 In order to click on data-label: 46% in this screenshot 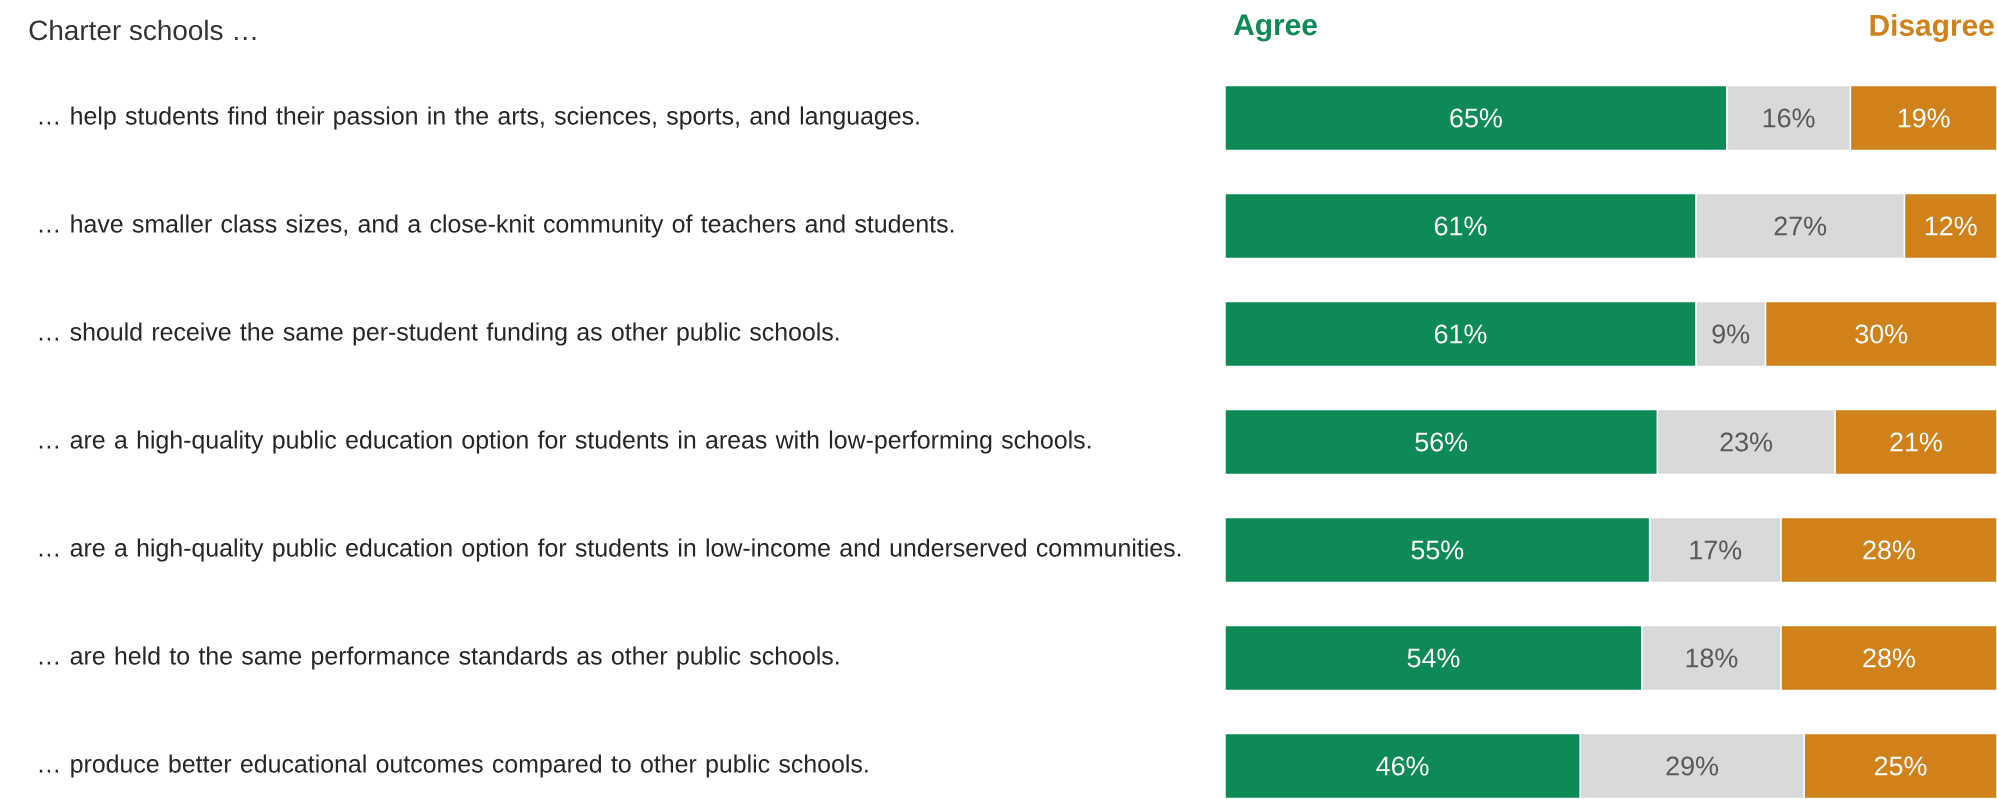, I will do `click(1402, 766)`.